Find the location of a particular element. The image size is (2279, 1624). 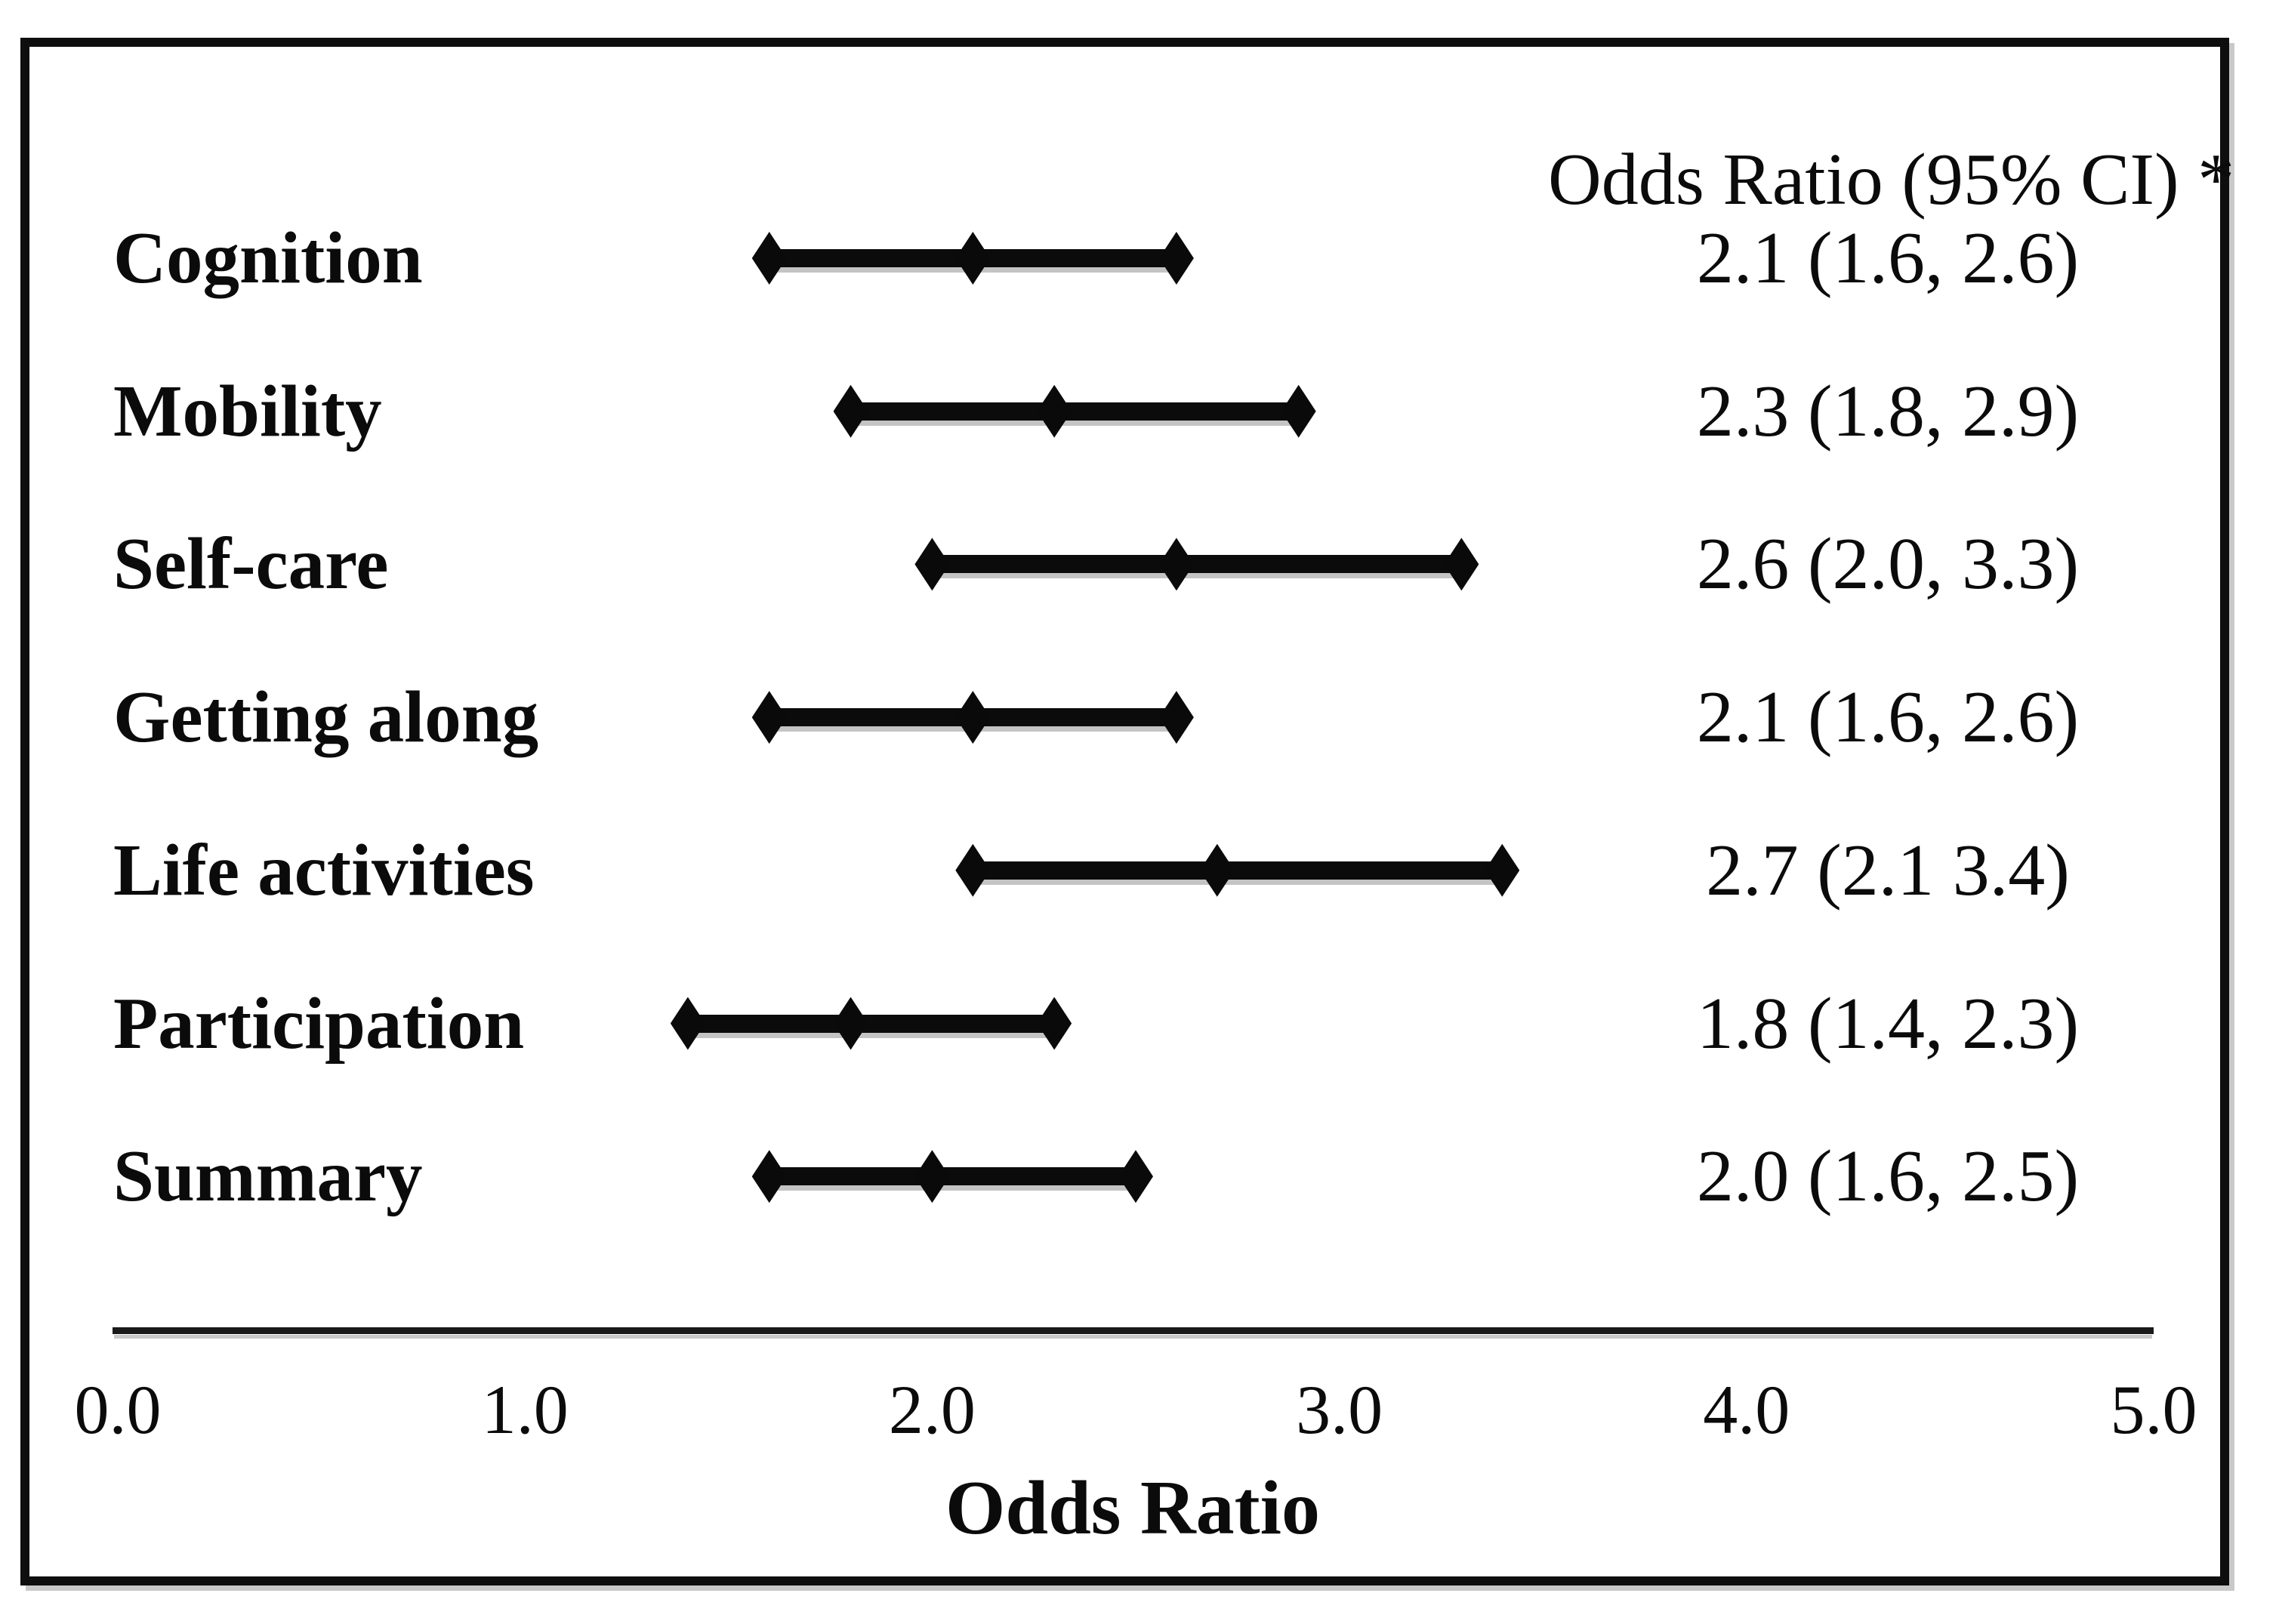

category-label: Mobility is located at coordinates (248, 411).